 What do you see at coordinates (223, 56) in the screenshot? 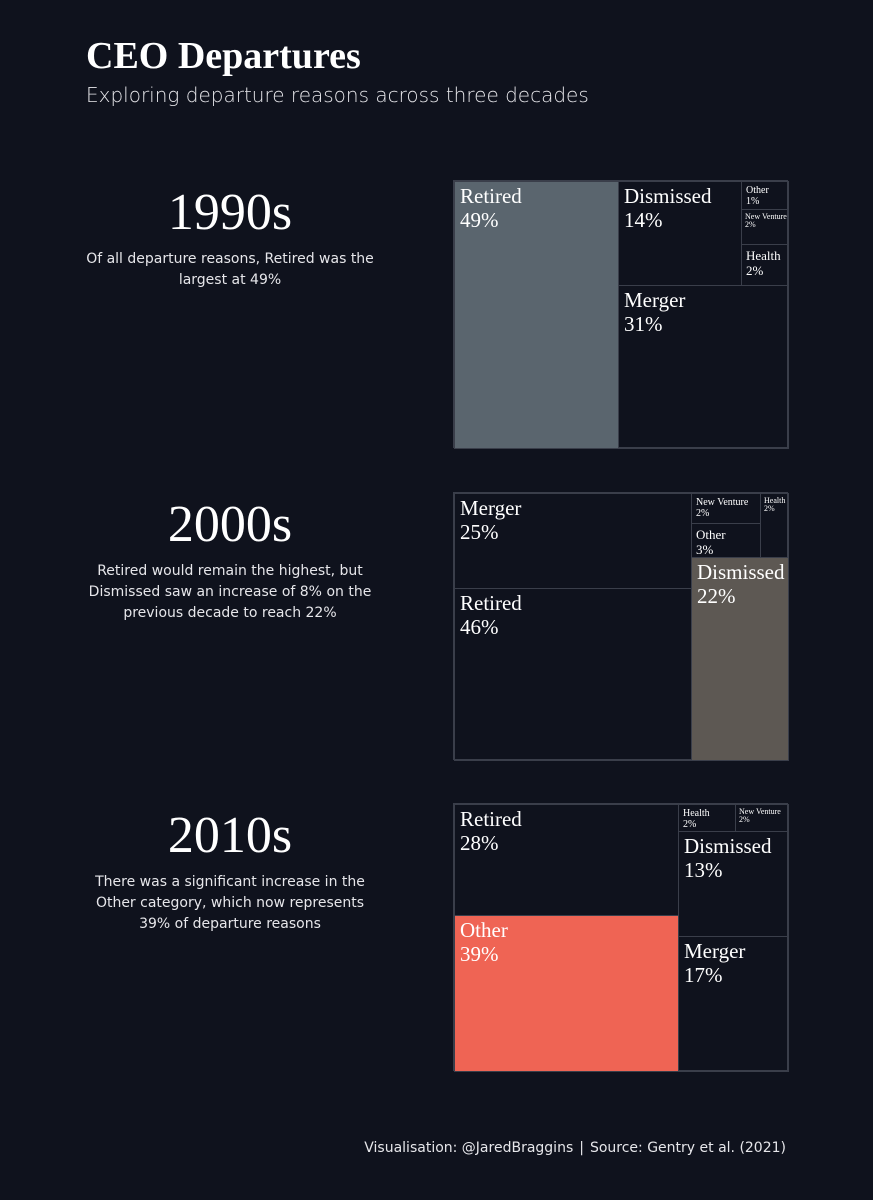
I see `page-title: CEO Departures` at bounding box center [223, 56].